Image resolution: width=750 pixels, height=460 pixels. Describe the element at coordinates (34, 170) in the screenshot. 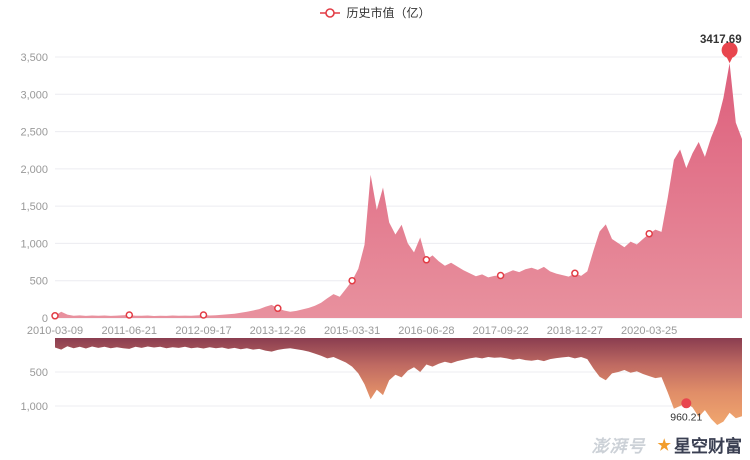

I see `y-axis-label: 2,000` at that location.